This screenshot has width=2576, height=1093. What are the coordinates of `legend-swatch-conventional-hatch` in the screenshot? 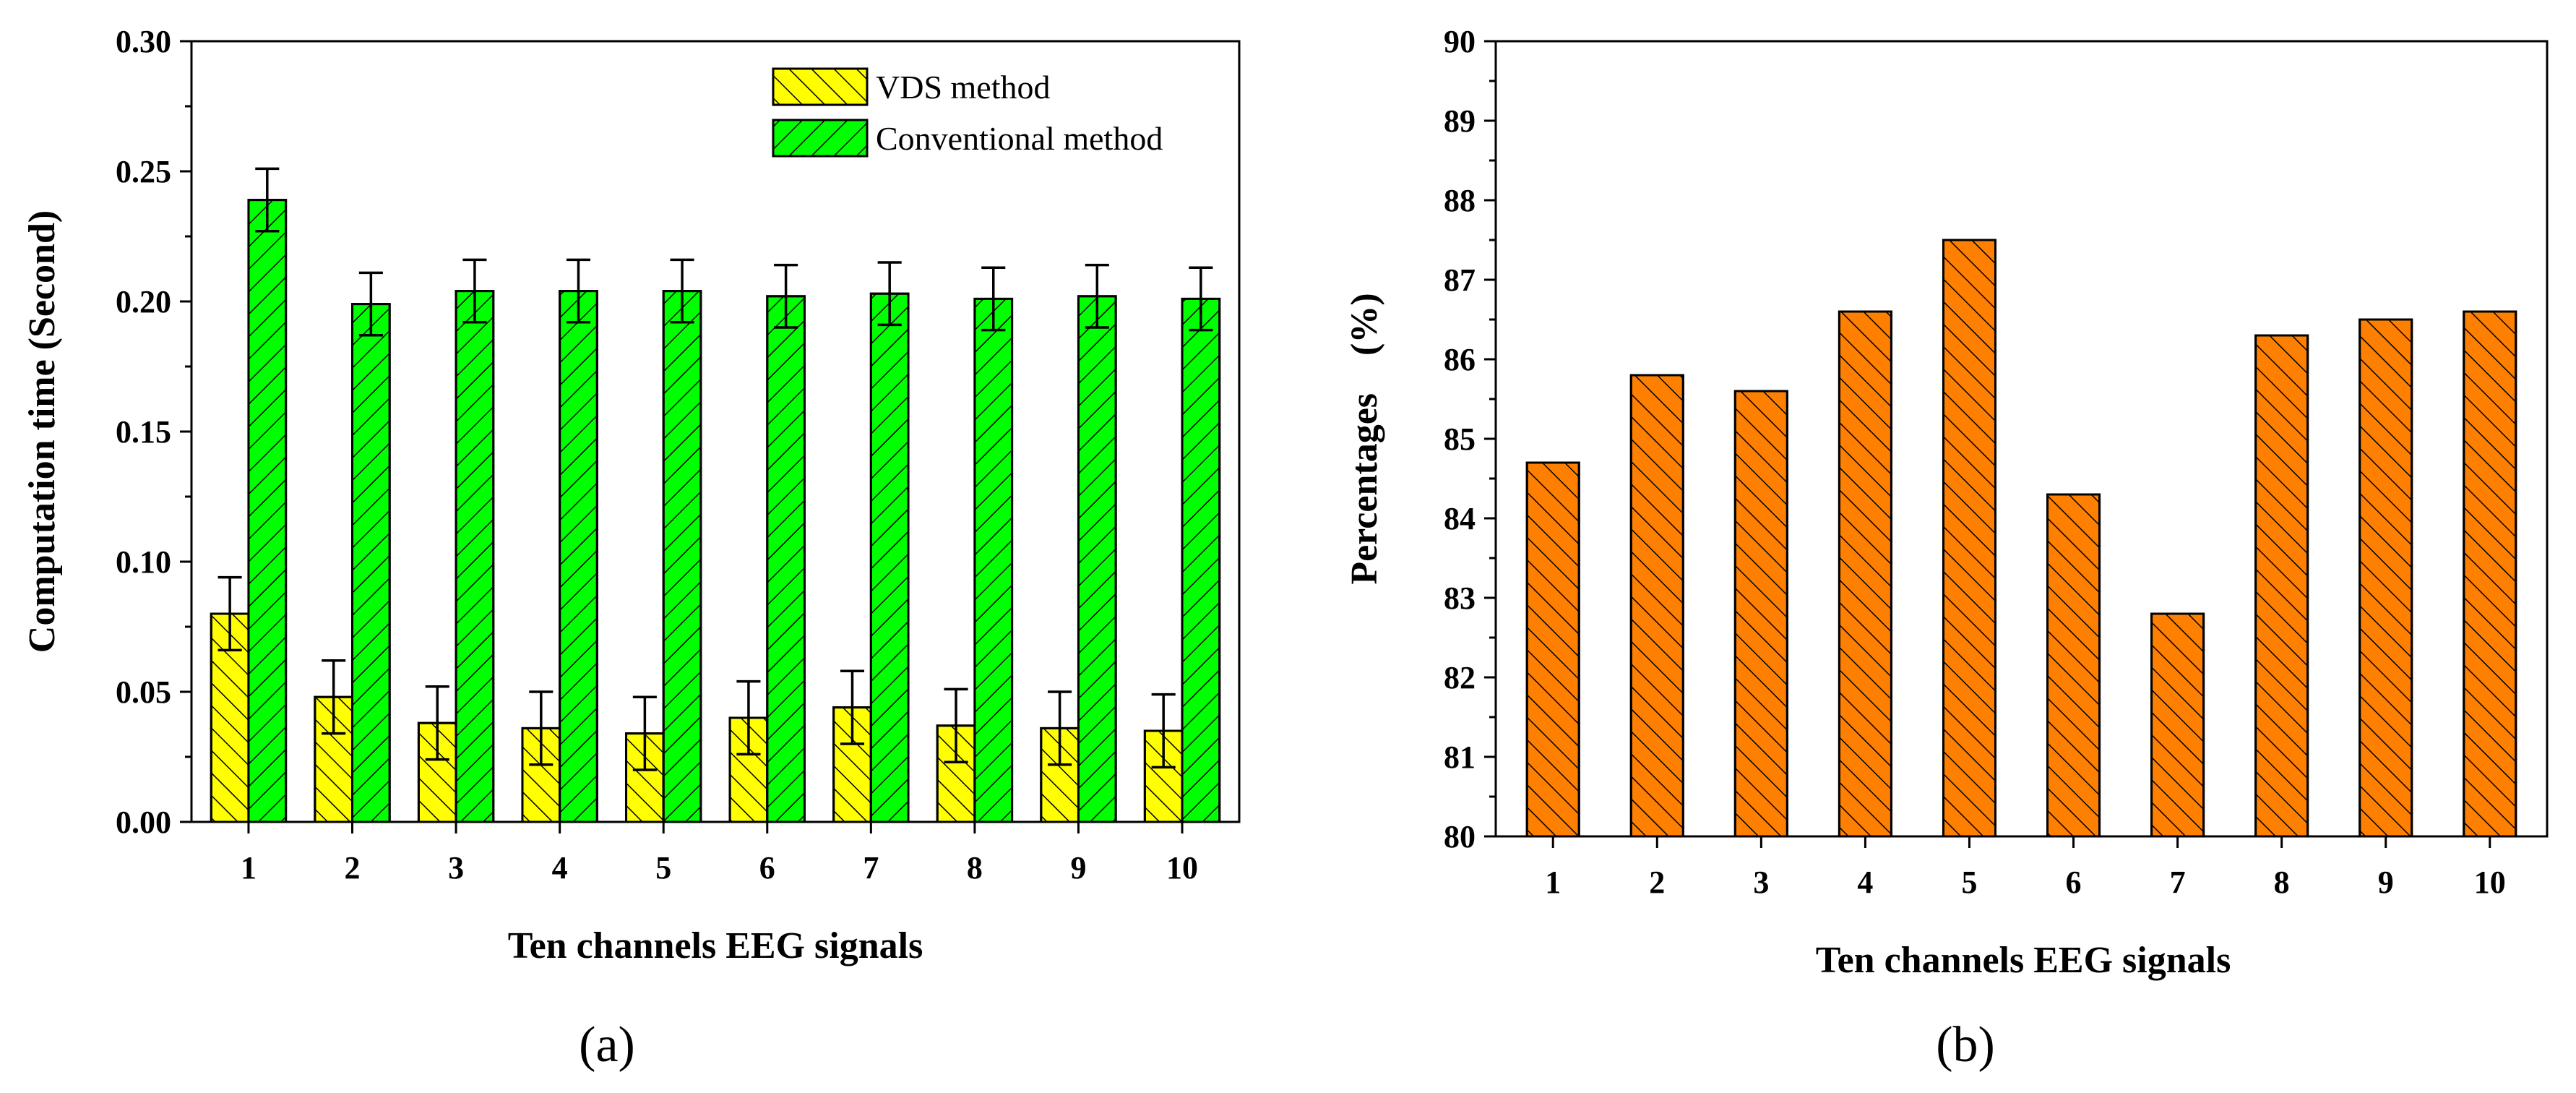 It's located at (820, 138).